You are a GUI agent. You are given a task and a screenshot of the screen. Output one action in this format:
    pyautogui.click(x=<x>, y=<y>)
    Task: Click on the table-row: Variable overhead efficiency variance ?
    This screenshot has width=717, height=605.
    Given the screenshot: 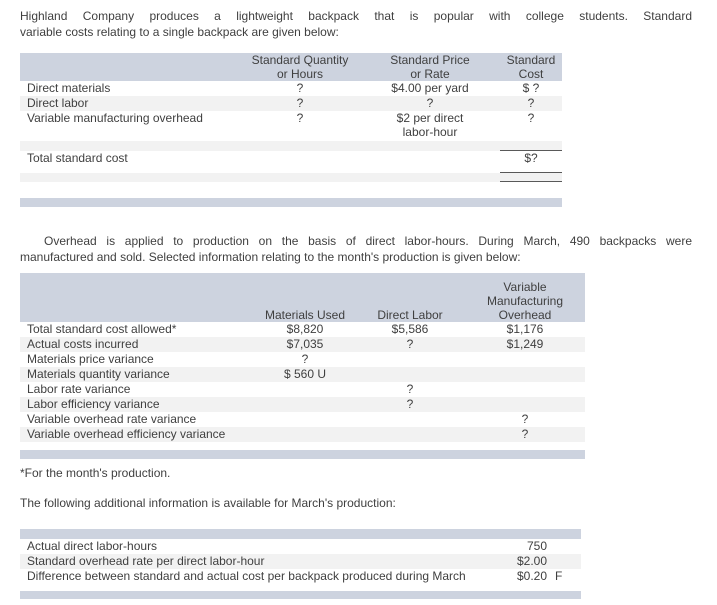 What is the action you would take?
    pyautogui.click(x=302, y=434)
    